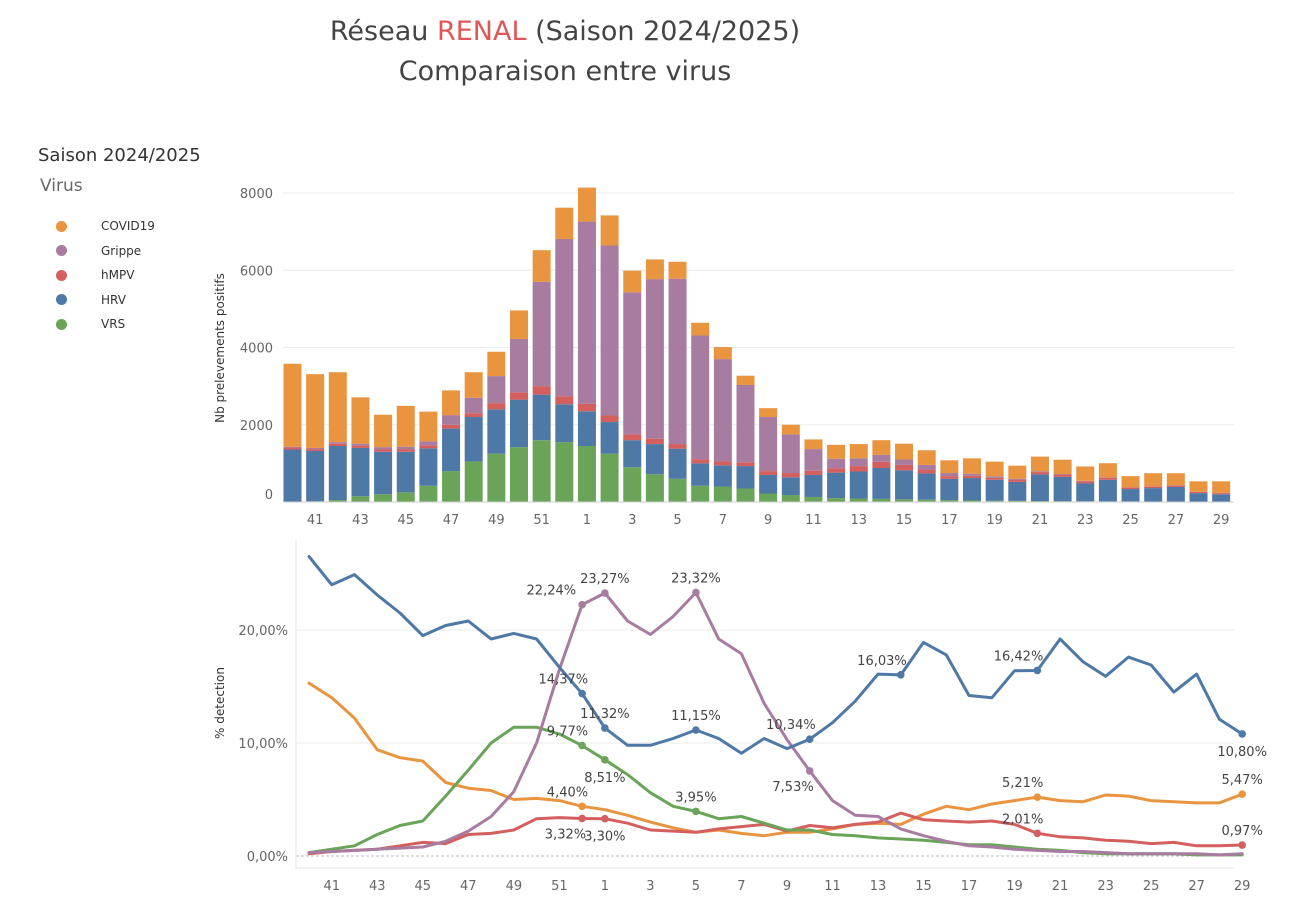  I want to click on y-tick-label: 10,00%, so click(263, 744).